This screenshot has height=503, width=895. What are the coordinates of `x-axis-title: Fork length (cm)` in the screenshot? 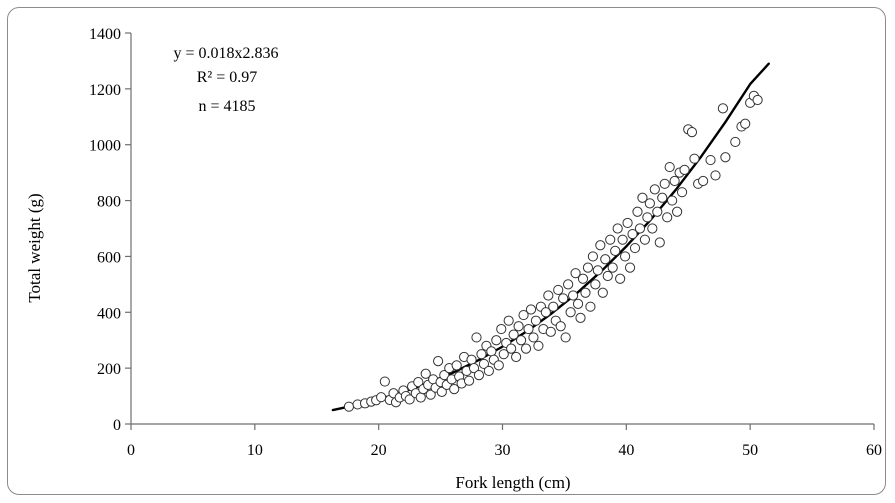 It's located at (512, 482).